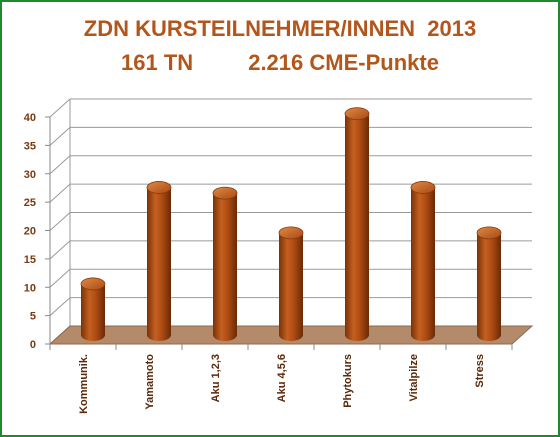  I want to click on y-tick-label: 10, so click(30, 288).